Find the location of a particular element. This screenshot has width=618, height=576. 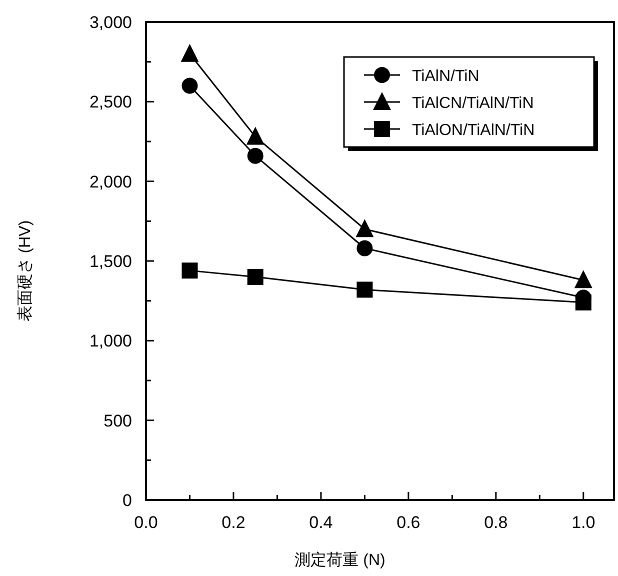

y-tick-label: 500 is located at coordinates (118, 420).